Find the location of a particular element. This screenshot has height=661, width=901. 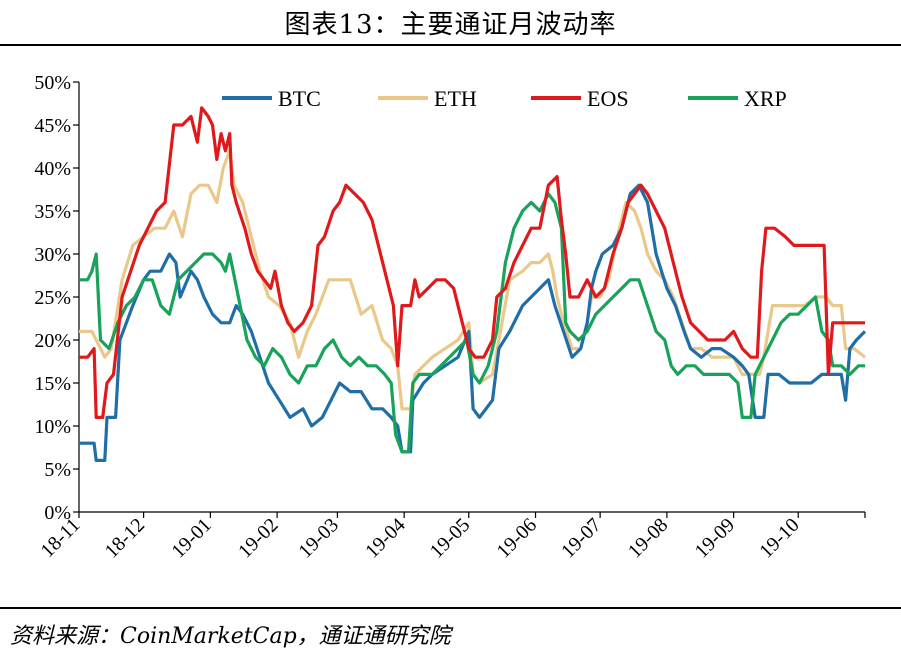

y-tick-label: 50% is located at coordinates (52, 83).